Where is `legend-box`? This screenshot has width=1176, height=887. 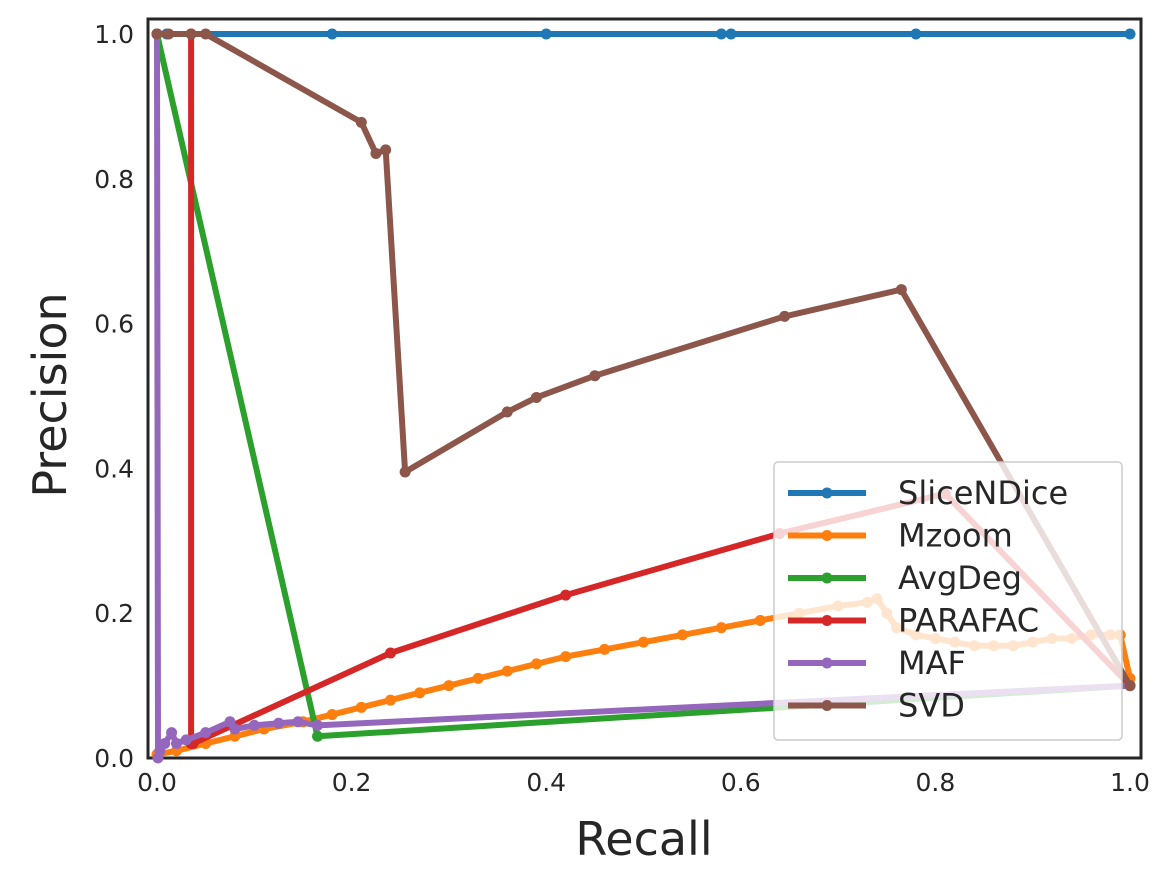 legend-box is located at coordinates (948, 601).